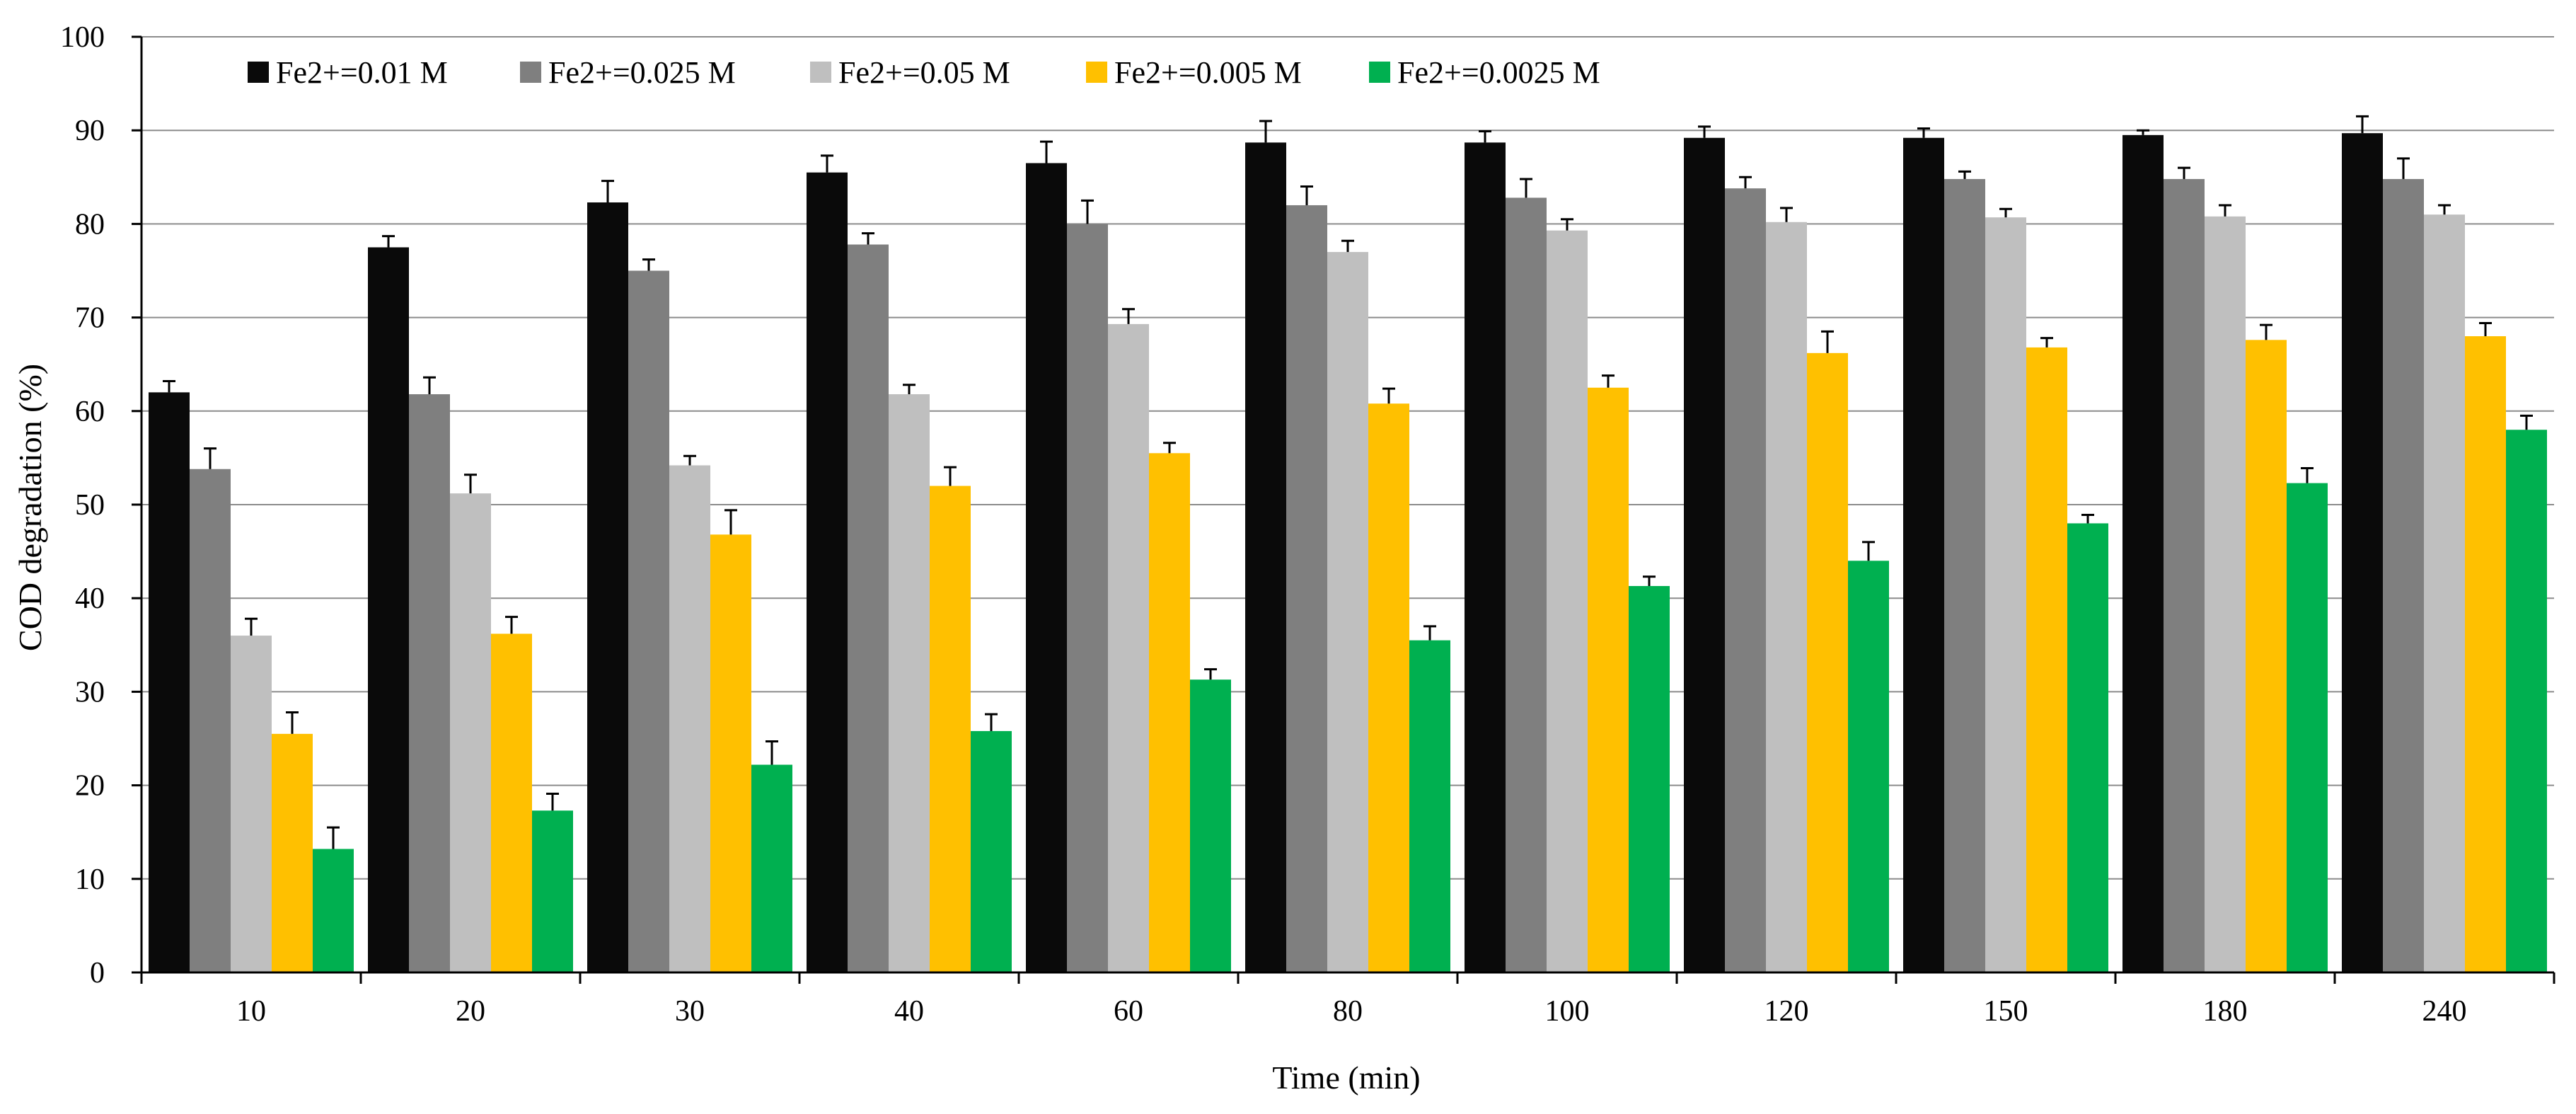 This screenshot has width=2576, height=1114. What do you see at coordinates (2444, 1011) in the screenshot?
I see `x-tick-label: 240` at bounding box center [2444, 1011].